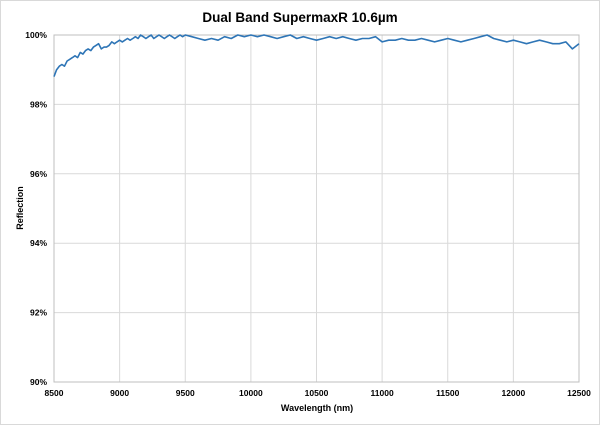 This screenshot has height=425, width=600. Describe the element at coordinates (317, 393) in the screenshot. I see `x-tick-label: 10500` at that location.